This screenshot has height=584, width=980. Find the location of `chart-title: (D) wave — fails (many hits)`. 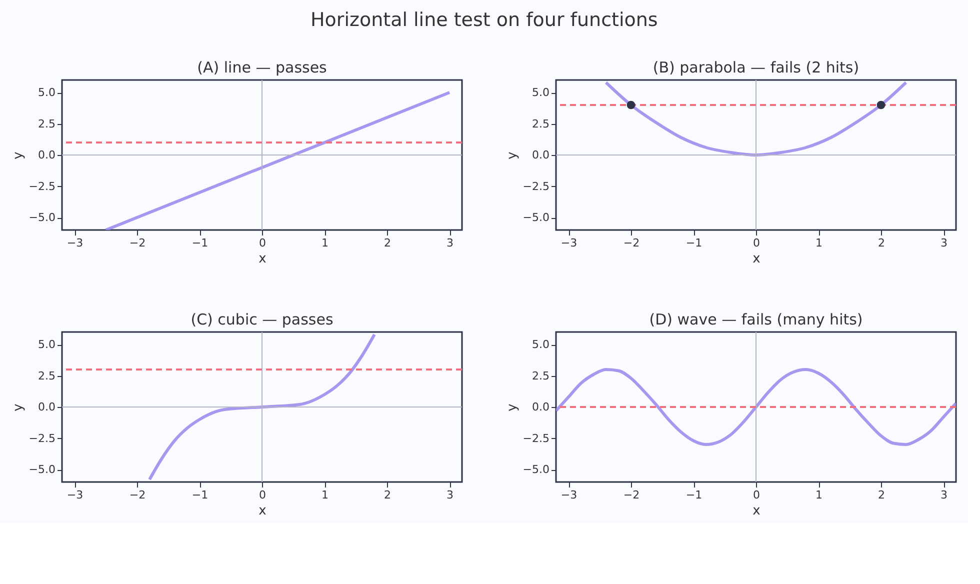

chart-title: (D) wave — fails (many hits) is located at coordinates (756, 319).